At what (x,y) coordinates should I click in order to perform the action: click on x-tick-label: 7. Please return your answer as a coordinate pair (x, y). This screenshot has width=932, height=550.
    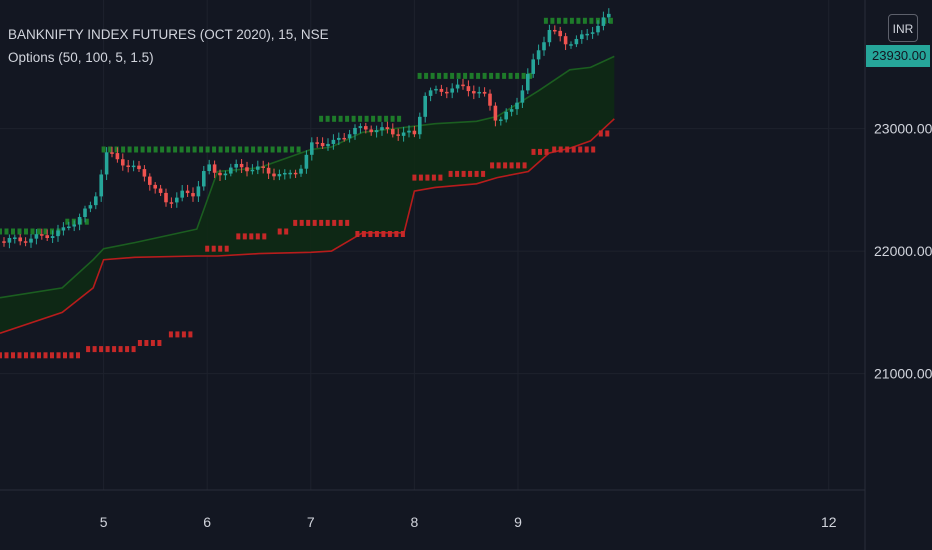
    Looking at the image, I should click on (311, 522).